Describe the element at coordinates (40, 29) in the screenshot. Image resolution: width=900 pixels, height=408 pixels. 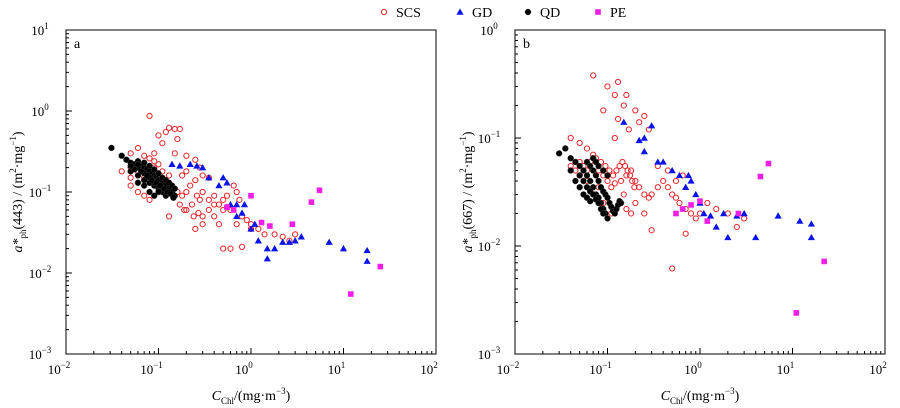
I see `y-tick-label: 10¹` at that location.